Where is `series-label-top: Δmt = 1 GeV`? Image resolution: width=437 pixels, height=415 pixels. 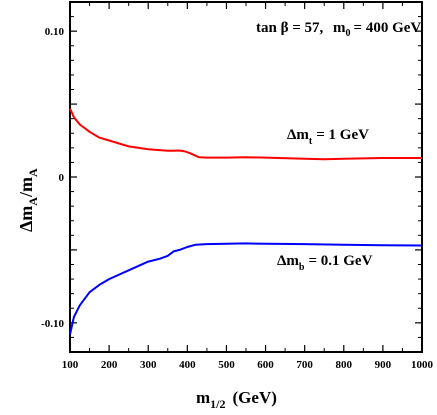 series-label-top: Δmt = 1 GeV is located at coordinates (328, 137).